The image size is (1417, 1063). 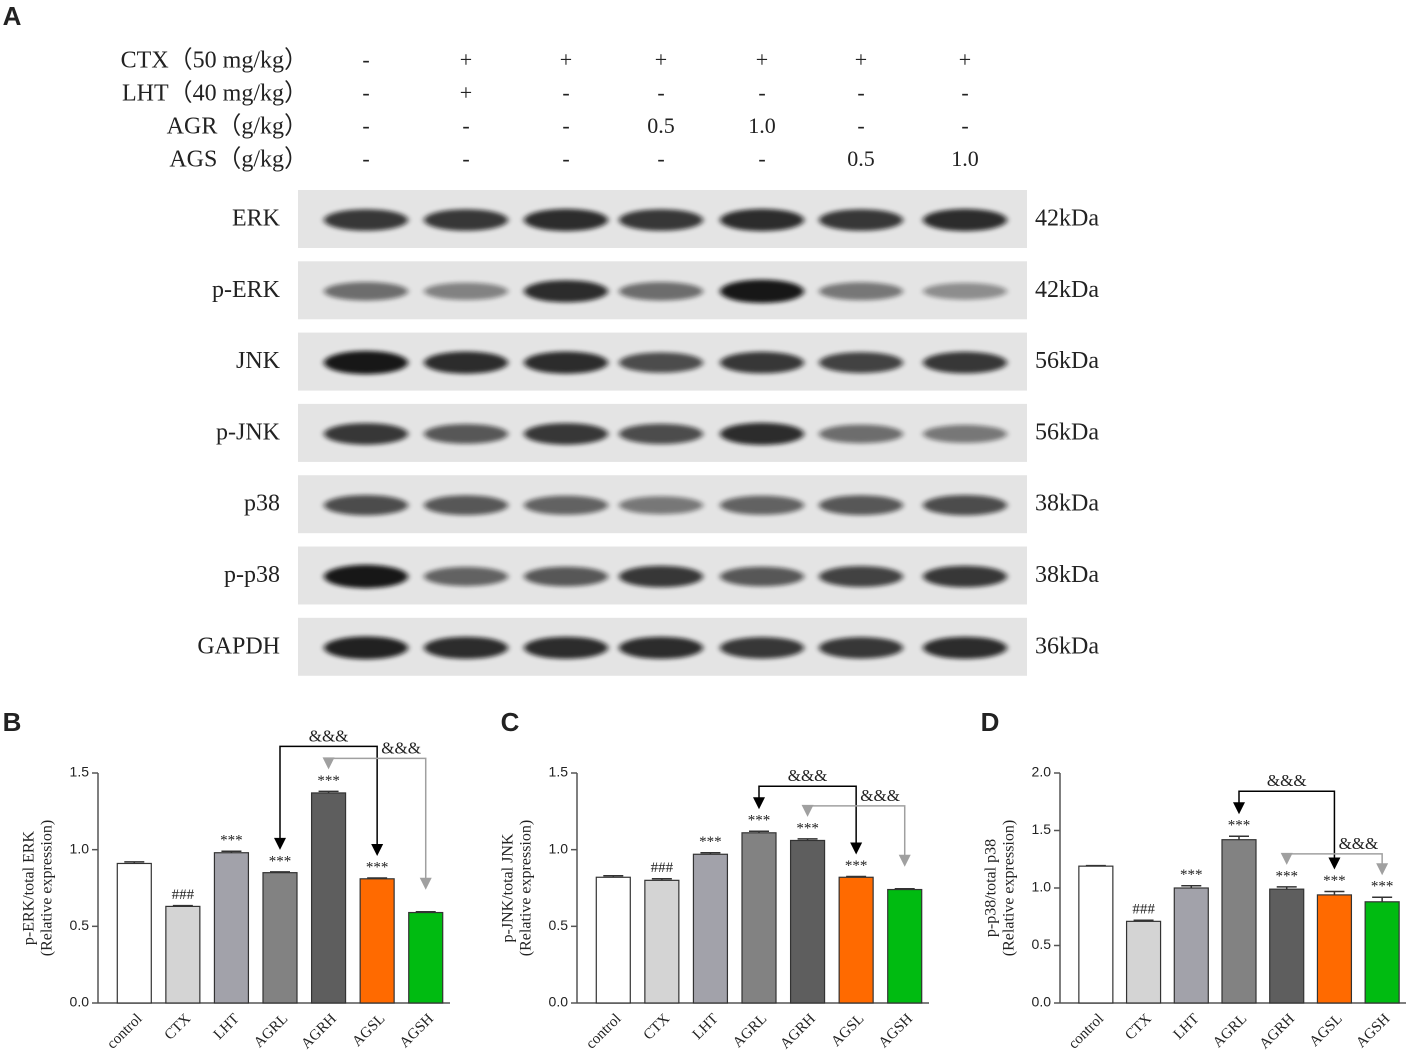 I want to click on panel-label: A, so click(x=12, y=16).